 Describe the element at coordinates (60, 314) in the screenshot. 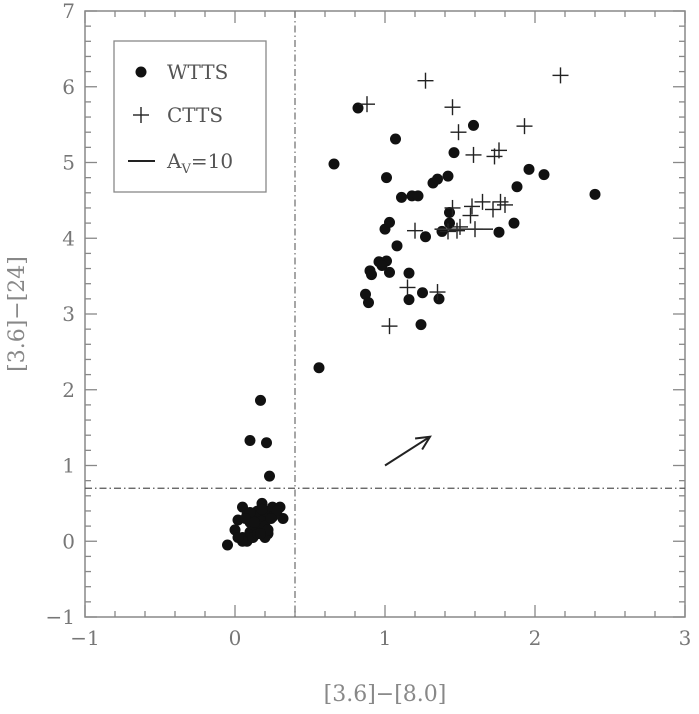

I see `y-tick-labels: −1 0 1 2 3 4 5 6 7` at that location.